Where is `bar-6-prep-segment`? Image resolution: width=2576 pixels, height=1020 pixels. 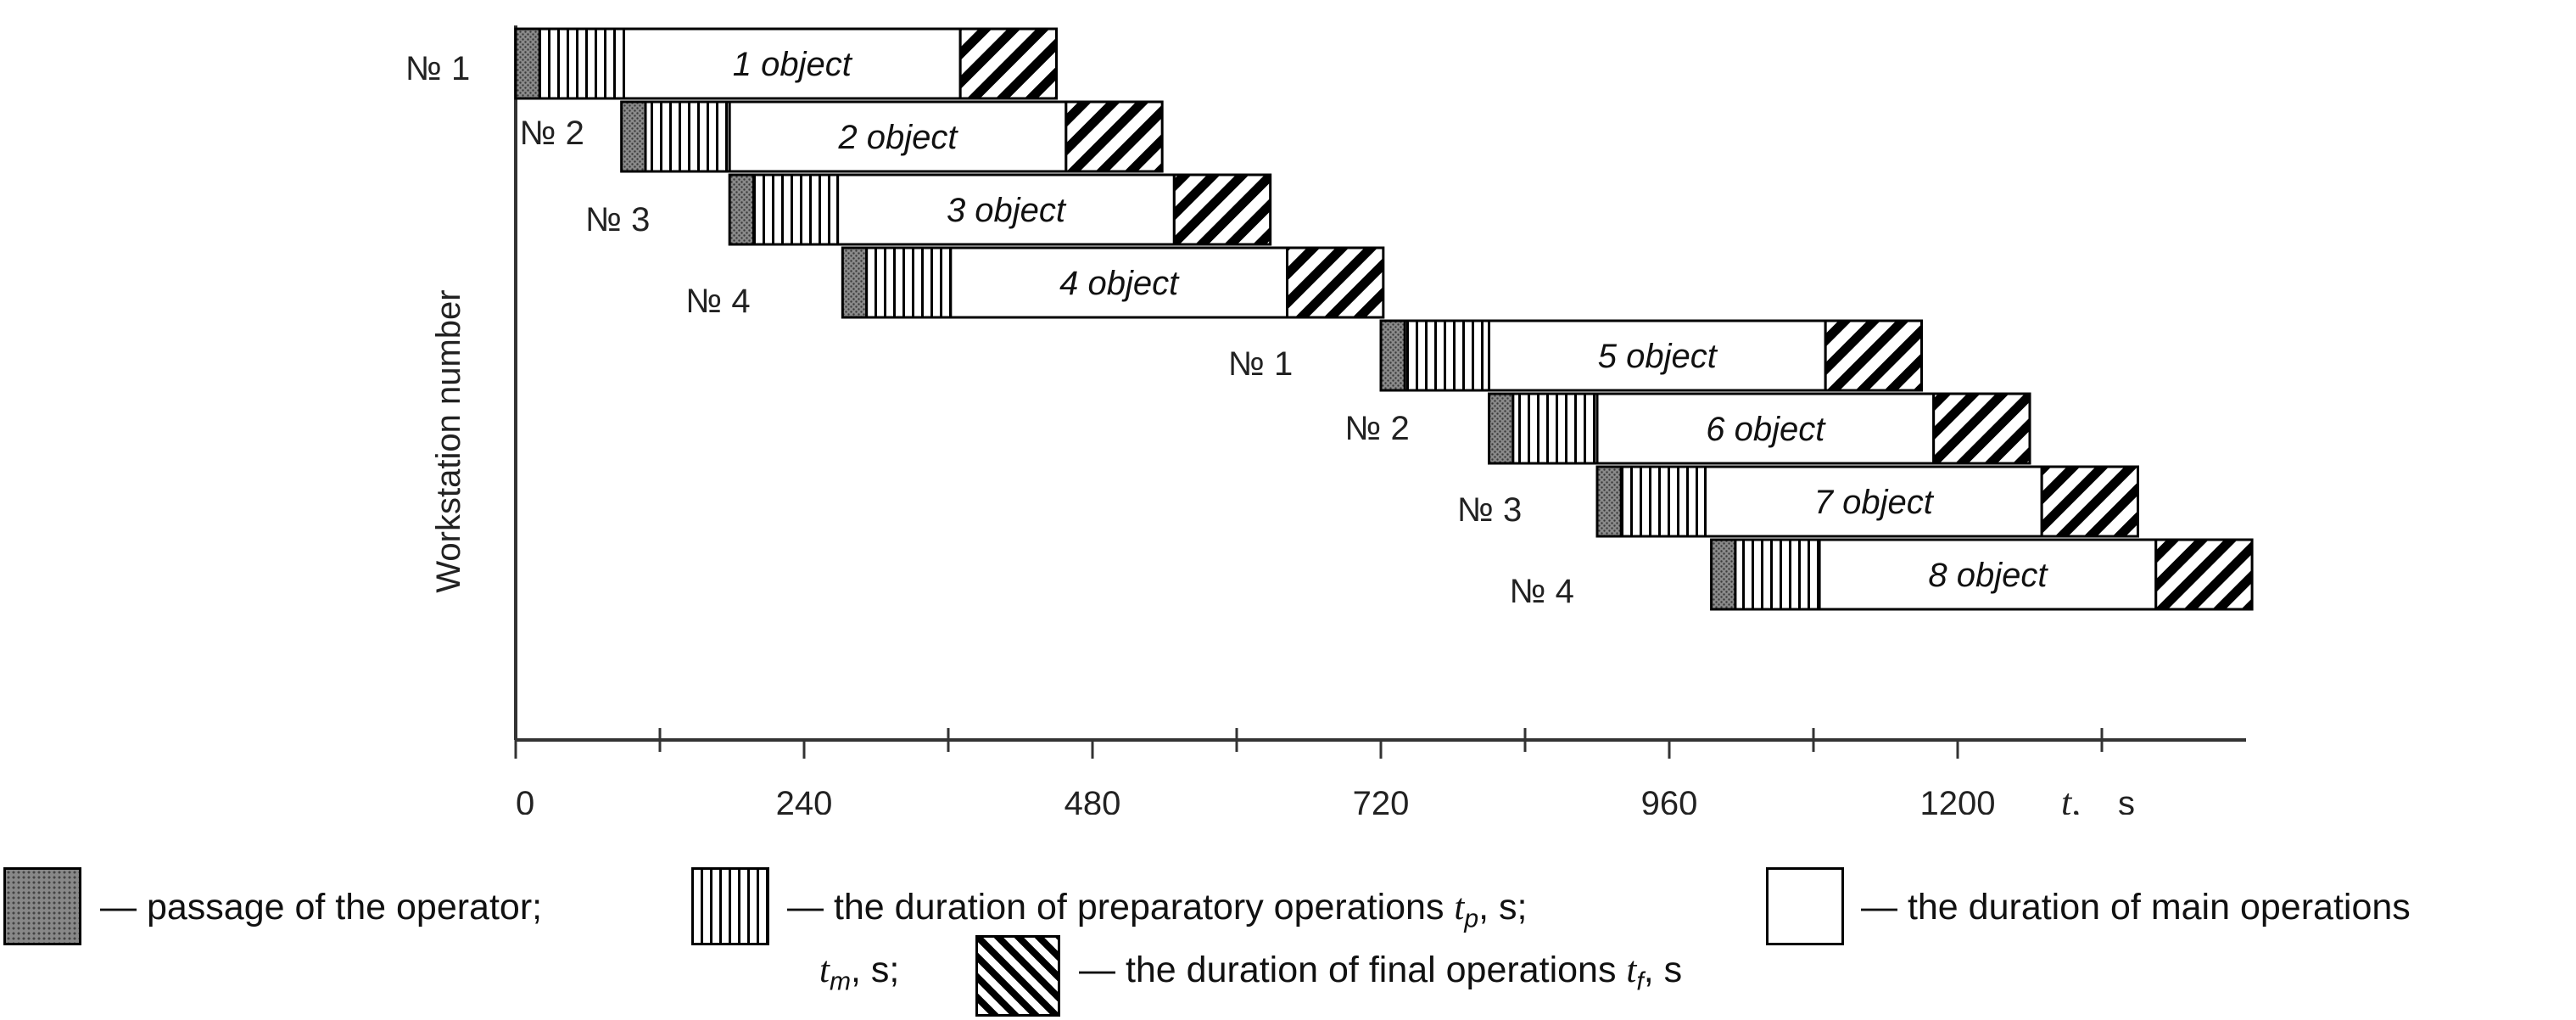
bar-6-prep-segment is located at coordinates (1555, 429).